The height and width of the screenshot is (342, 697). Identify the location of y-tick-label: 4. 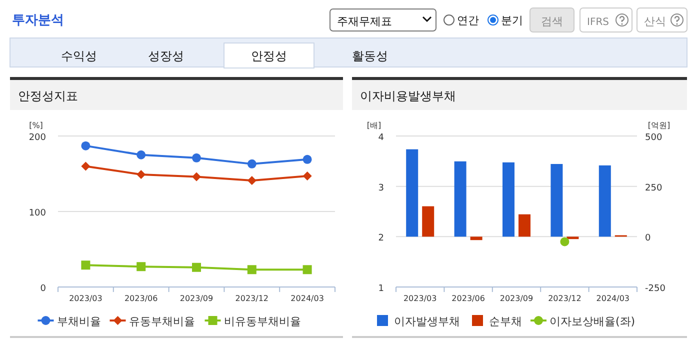
(381, 138).